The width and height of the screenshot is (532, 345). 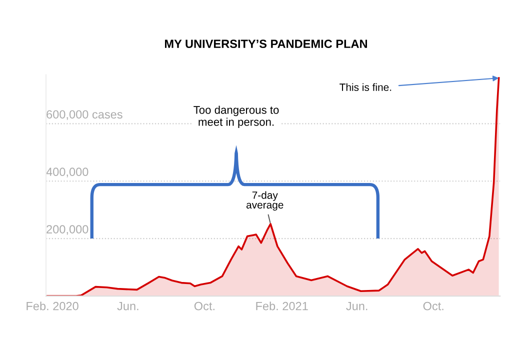 What do you see at coordinates (236, 117) in the screenshot?
I see `annotation: Too dangerous to meet in person.` at bounding box center [236, 117].